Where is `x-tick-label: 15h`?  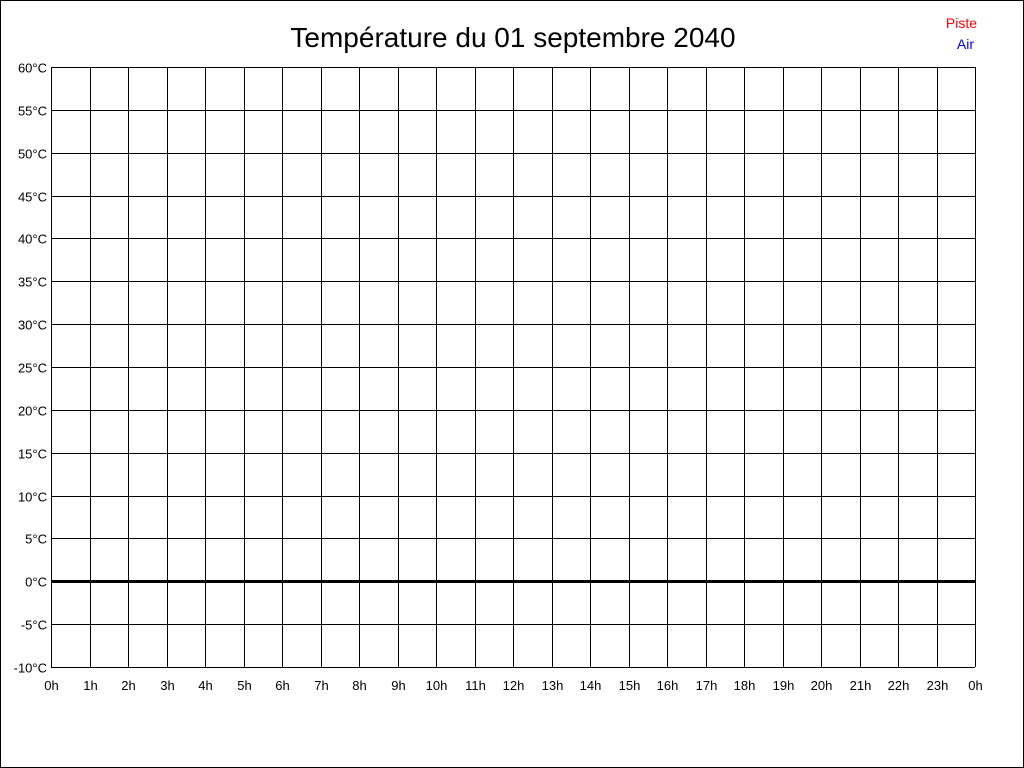 x-tick-label: 15h is located at coordinates (630, 685).